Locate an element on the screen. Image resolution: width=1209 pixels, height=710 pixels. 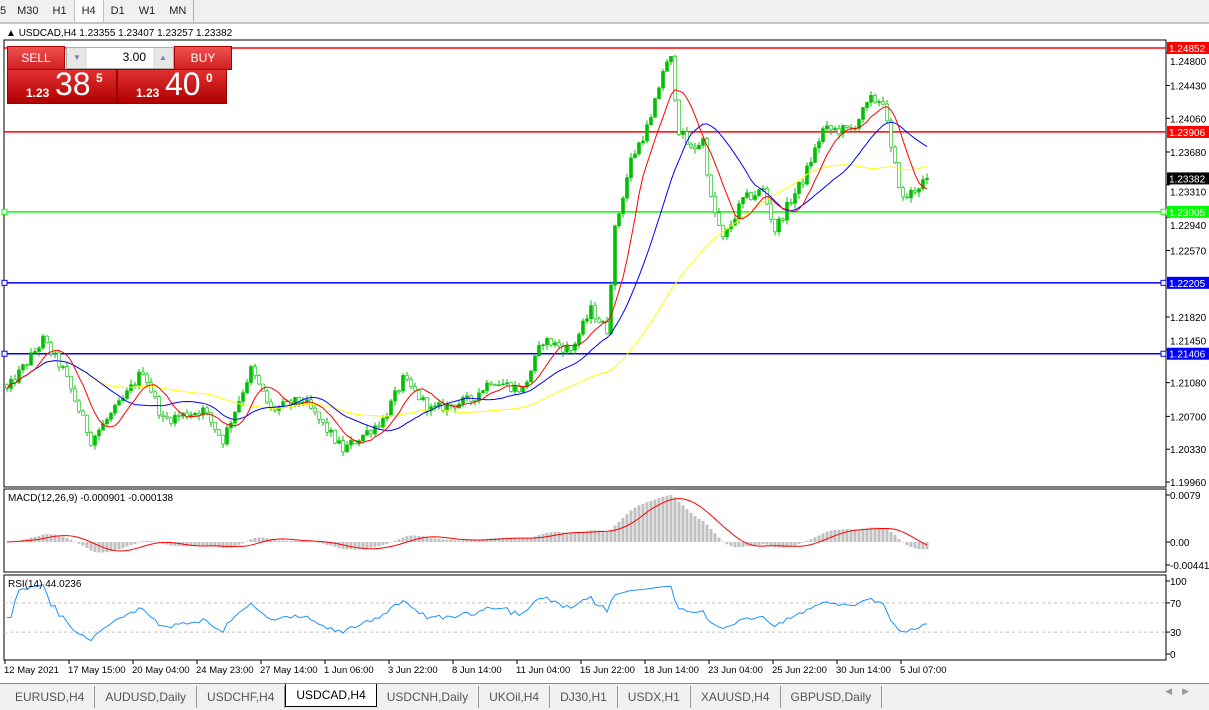
price-line-label-bg is located at coordinates (1188, 131).